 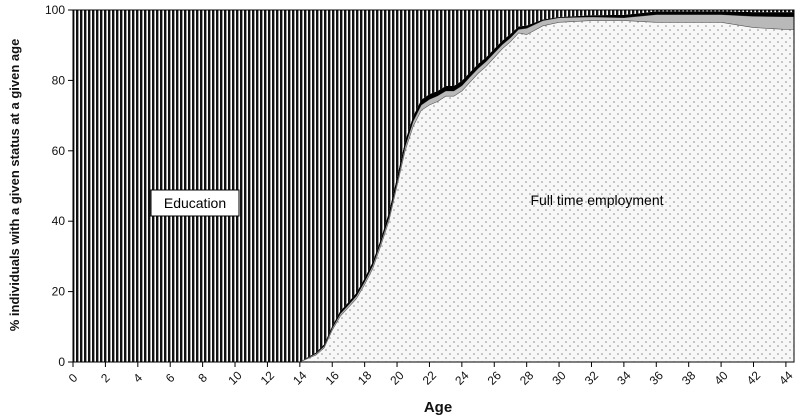 I want to click on x-tick-label: 30, so click(x=559, y=378).